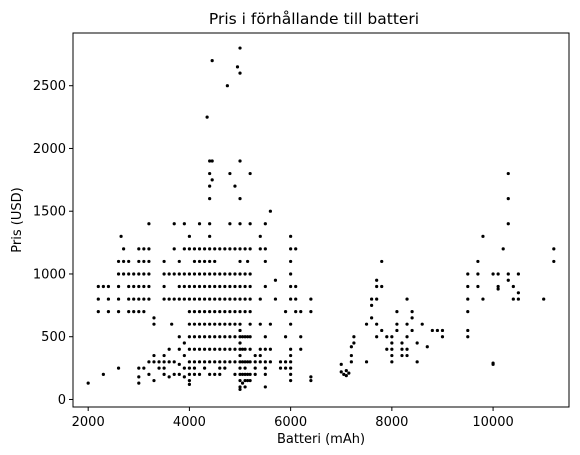 The image size is (580, 455). Describe the element at coordinates (189, 422) in the screenshot. I see `x-tick-label: 4000` at that location.